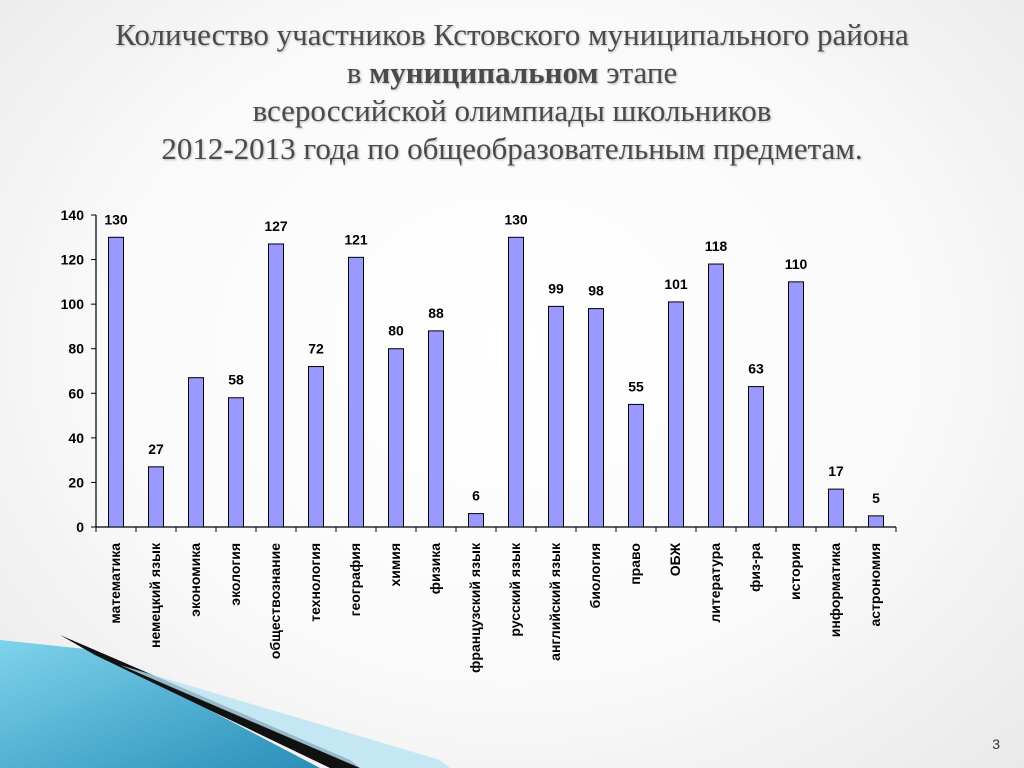 Image resolution: width=1024 pixels, height=768 pixels. What do you see at coordinates (715, 583) in the screenshot?
I see `x-tick-label: литература` at bounding box center [715, 583].